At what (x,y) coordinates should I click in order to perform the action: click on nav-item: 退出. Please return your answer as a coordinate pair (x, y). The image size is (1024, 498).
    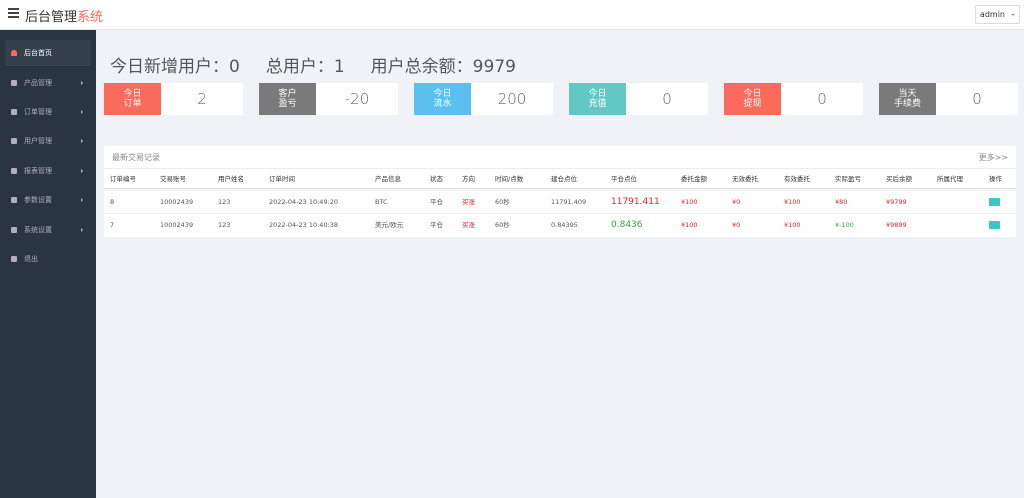
    Looking at the image, I should click on (48, 259).